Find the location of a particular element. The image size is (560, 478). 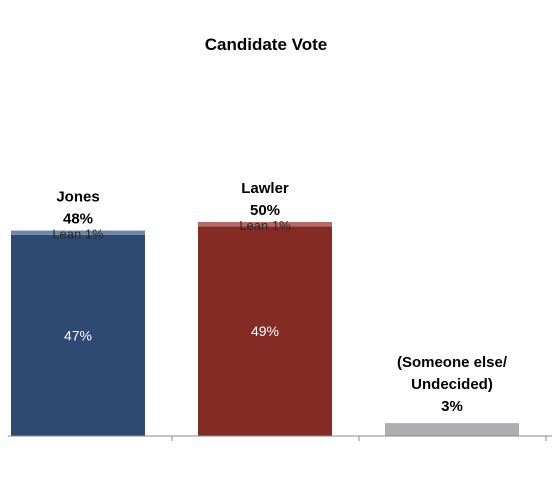

bar-value-label-0: 47% is located at coordinates (78, 335).